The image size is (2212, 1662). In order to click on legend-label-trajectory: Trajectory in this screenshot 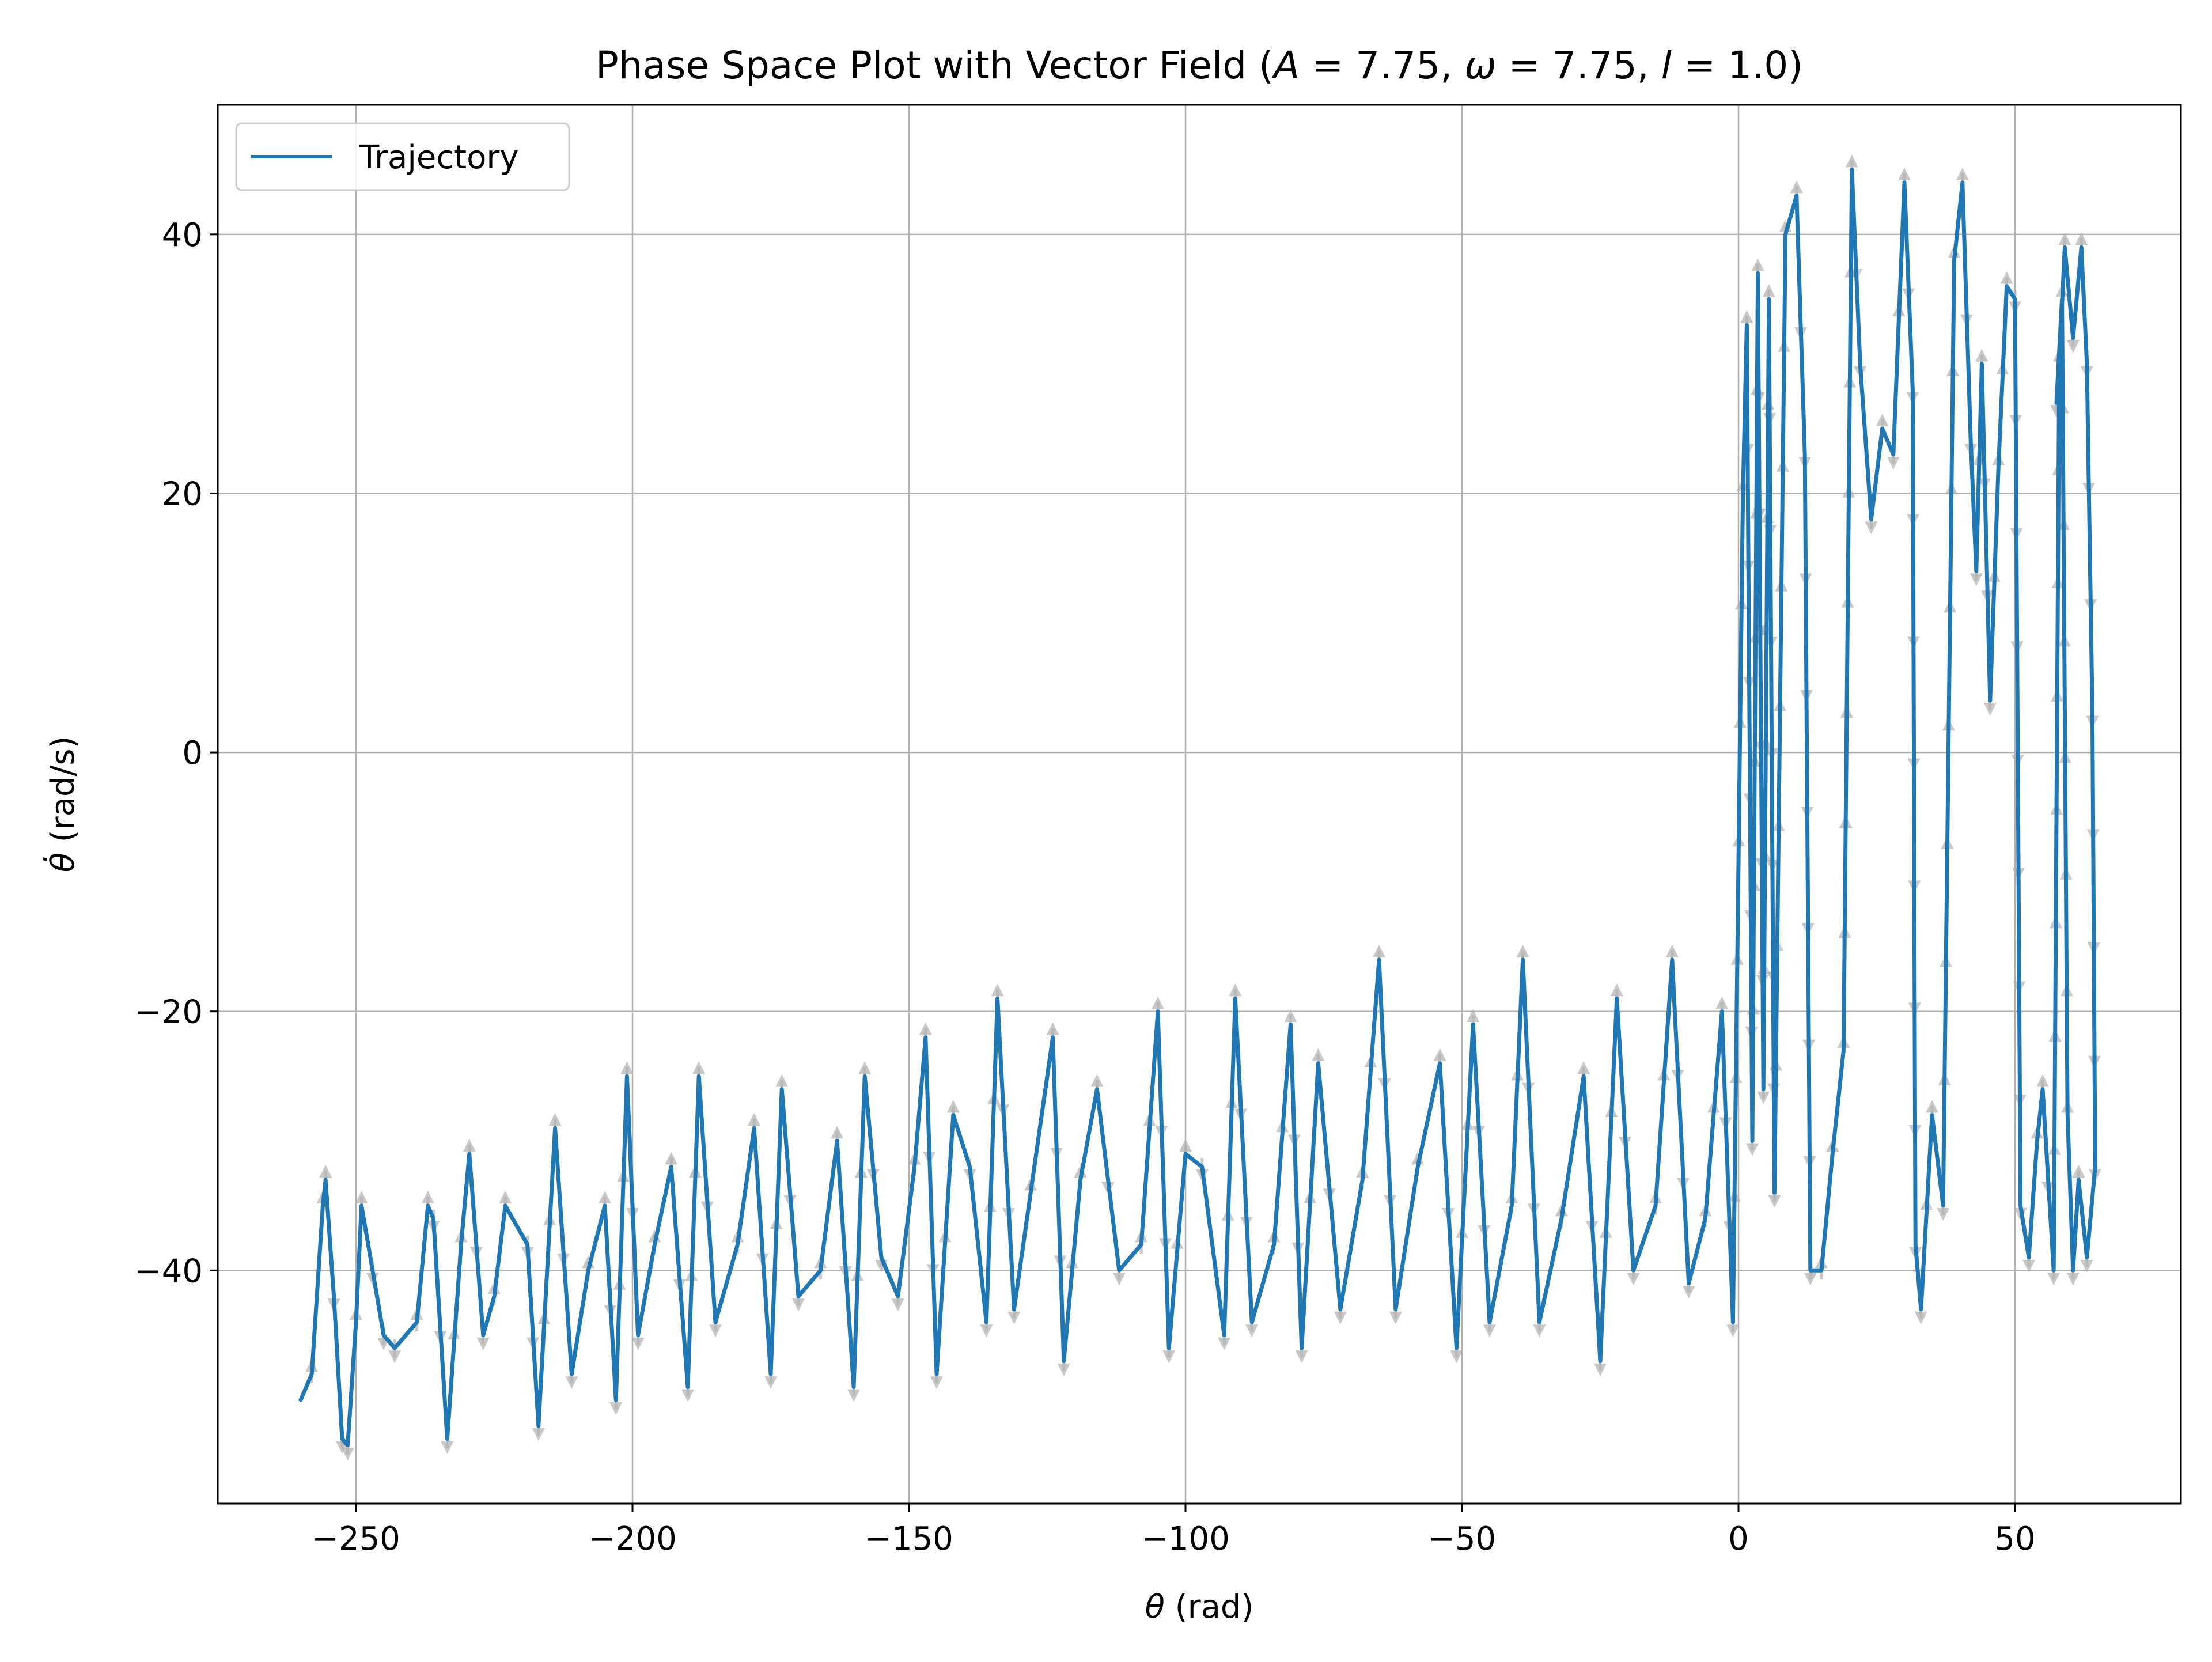, I will do `click(439, 157)`.